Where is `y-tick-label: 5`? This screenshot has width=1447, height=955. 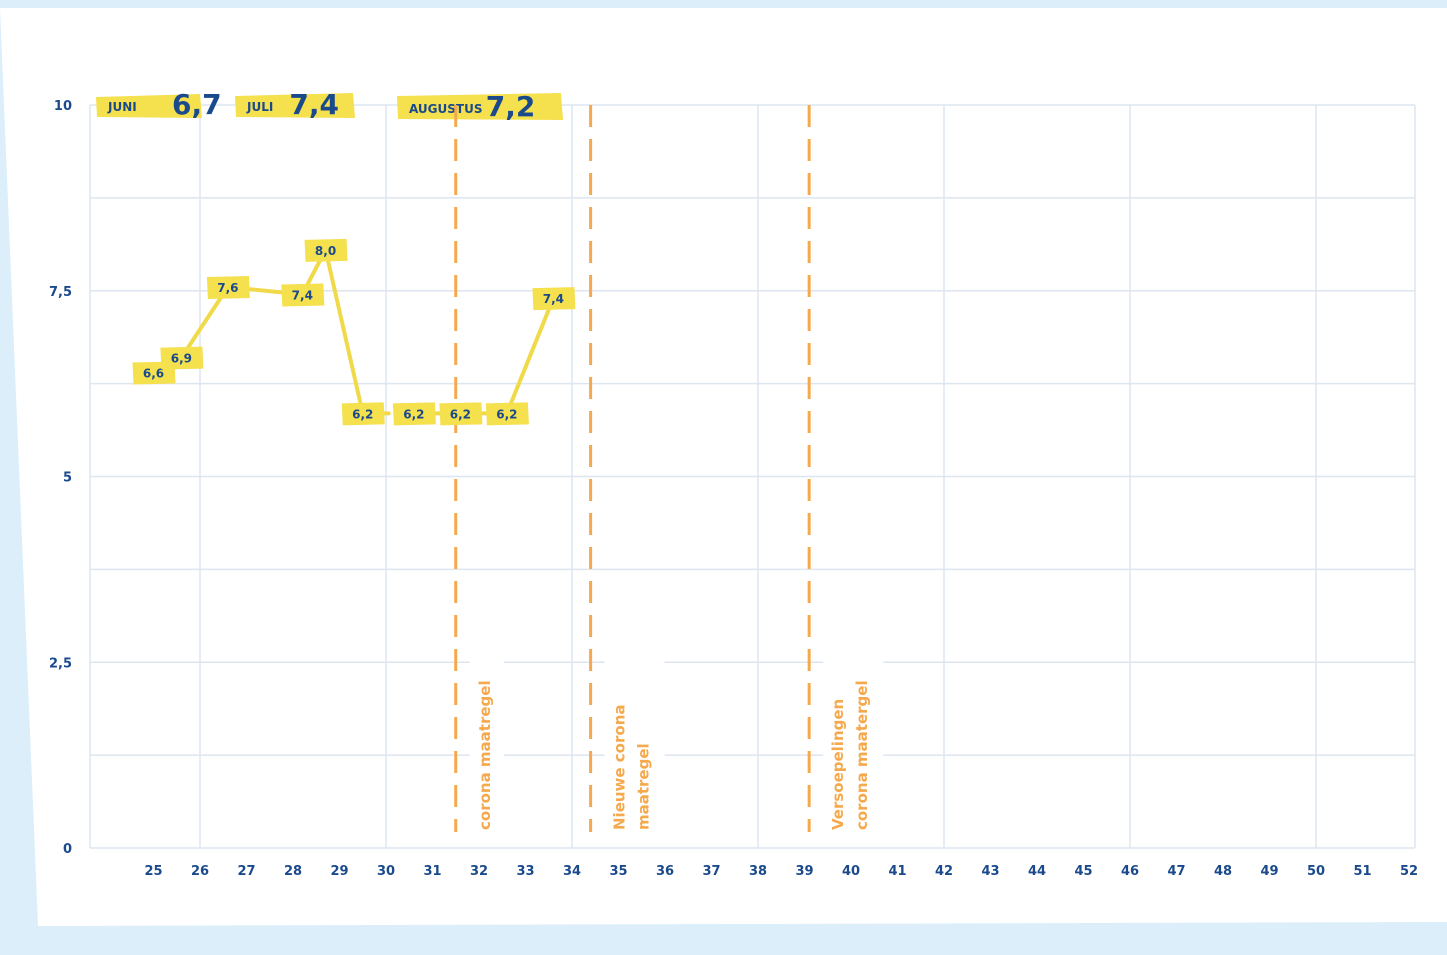
y-tick-label: 5 is located at coordinates (67, 478).